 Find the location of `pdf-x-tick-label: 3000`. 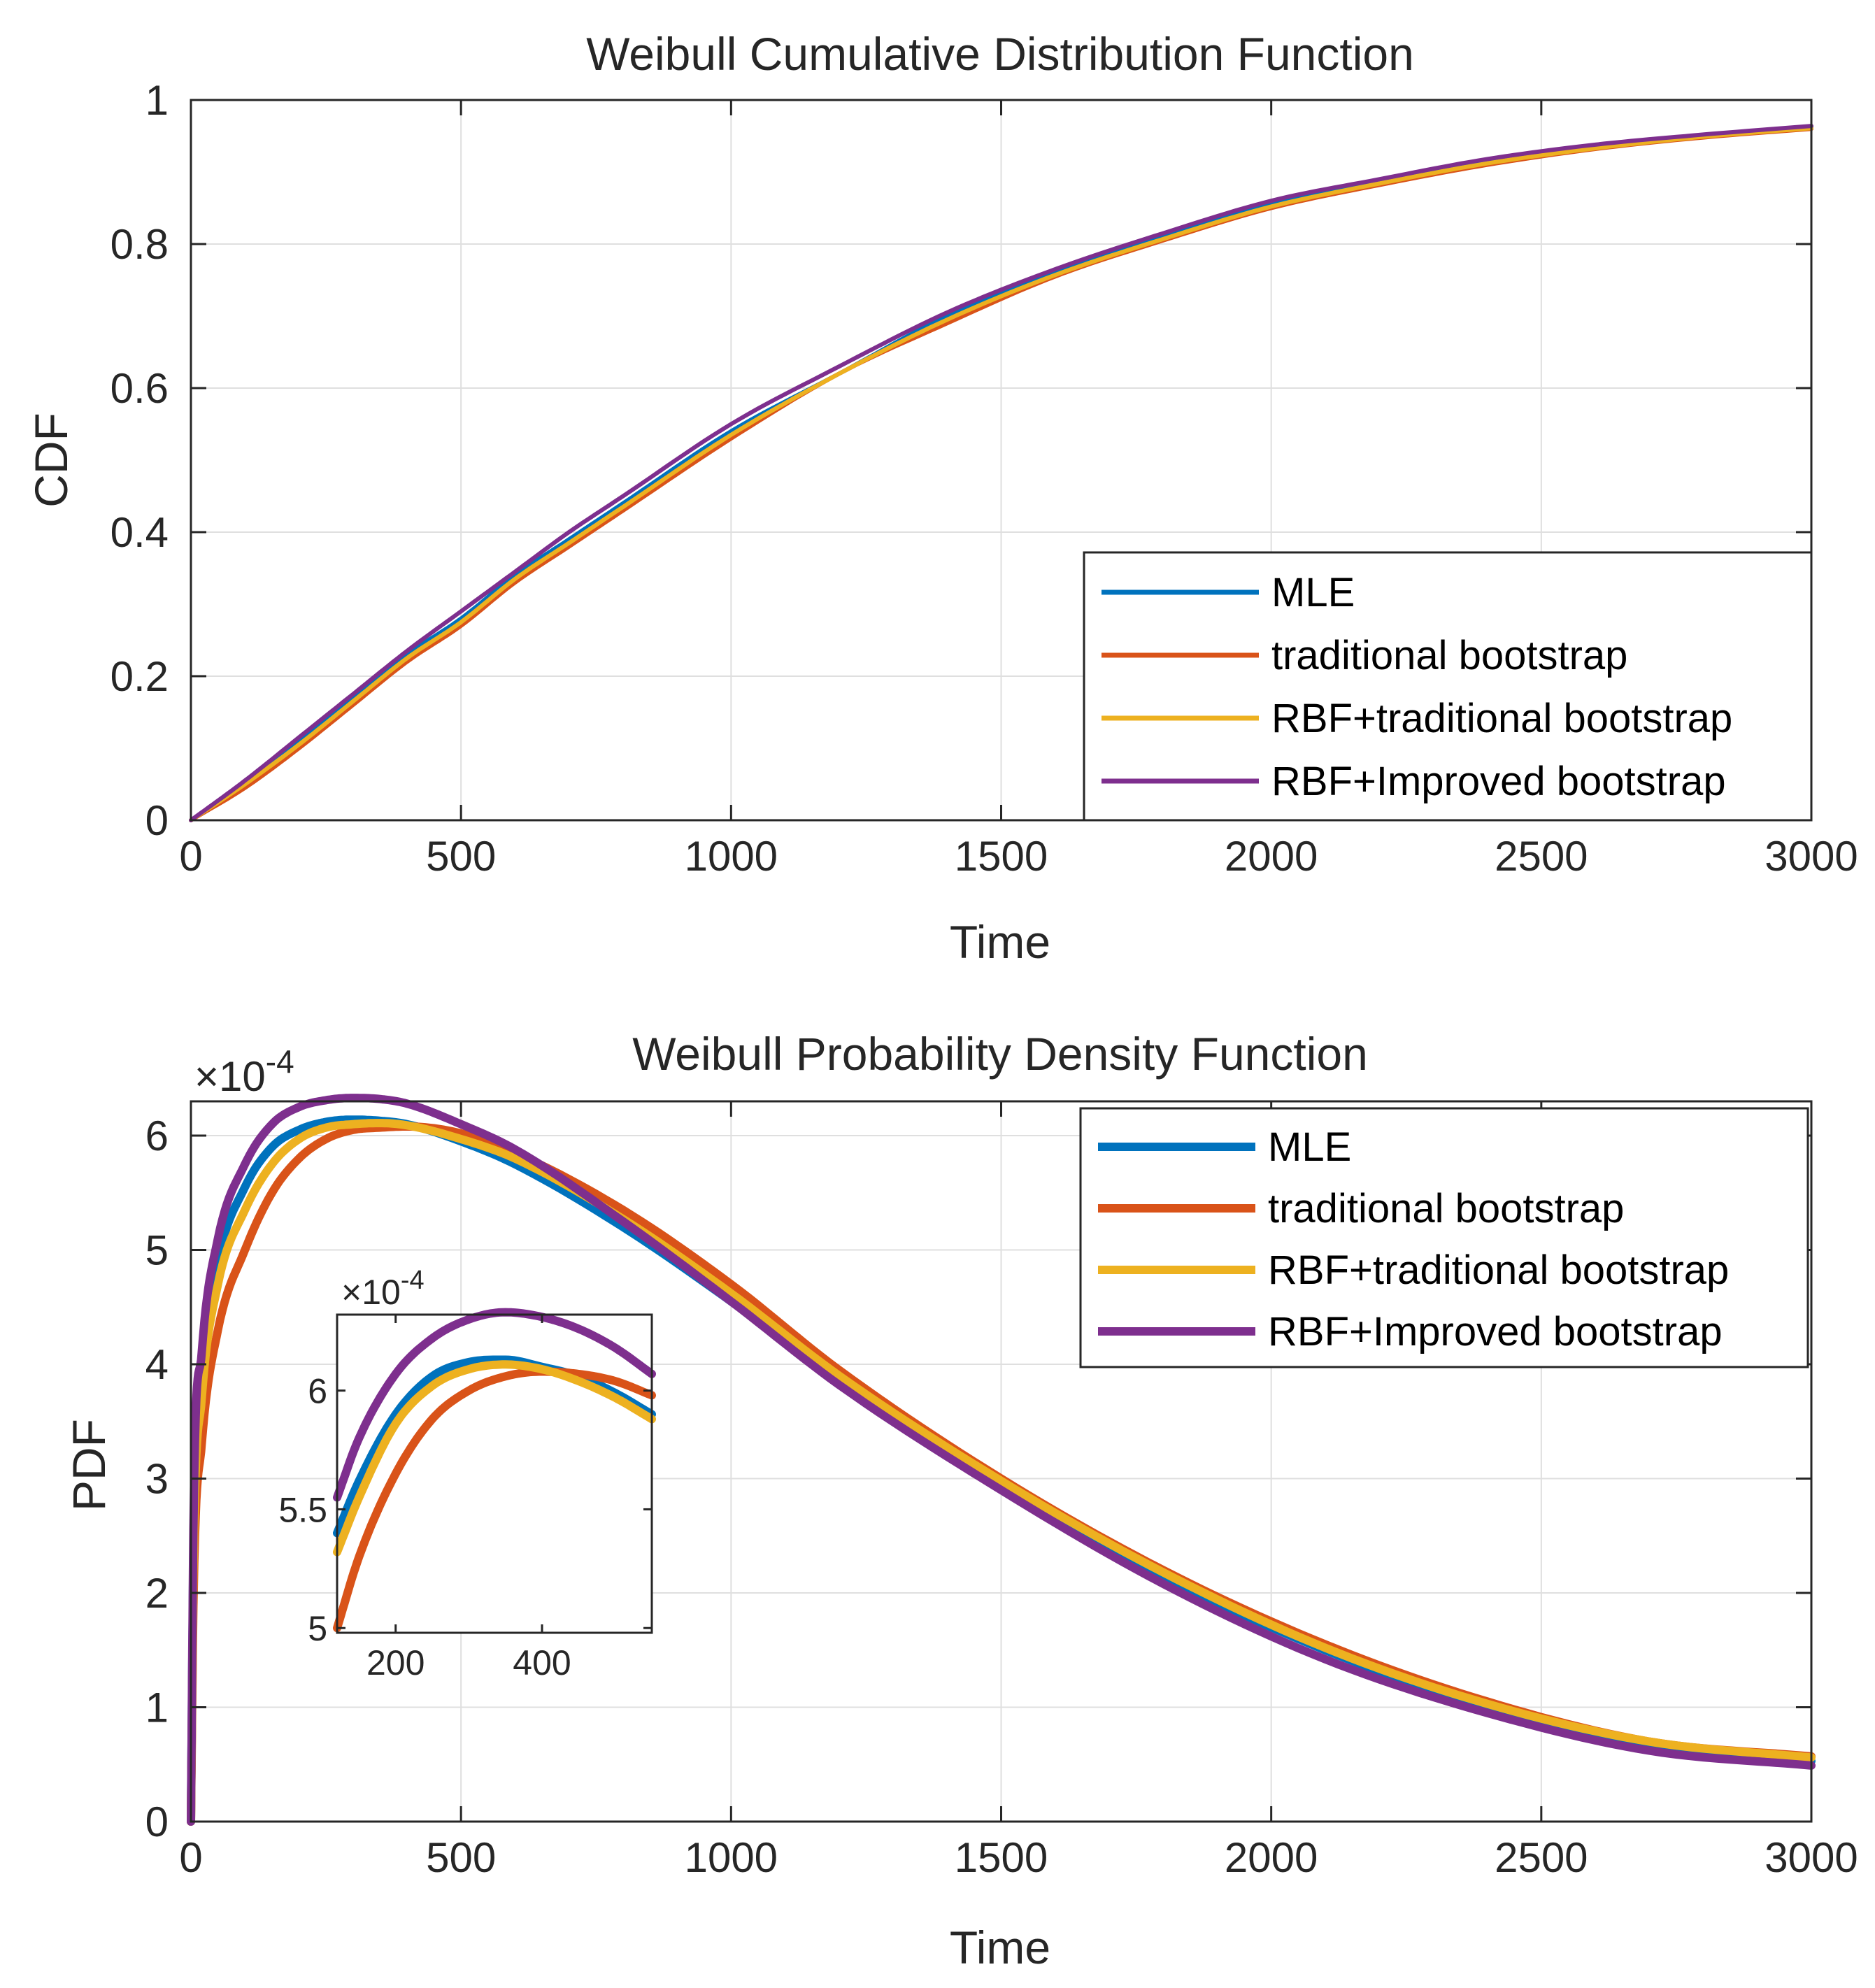

pdf-x-tick-label: 3000 is located at coordinates (1811, 1857).